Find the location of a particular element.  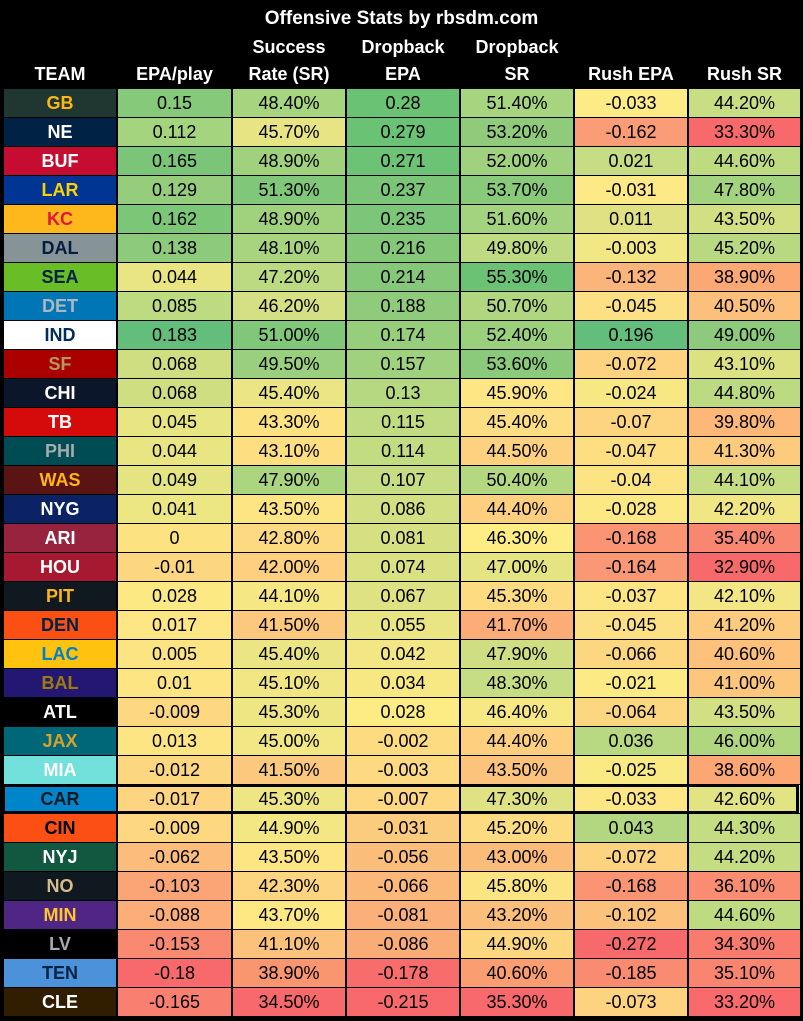

stat-cell: -0.007 is located at coordinates (403, 799).